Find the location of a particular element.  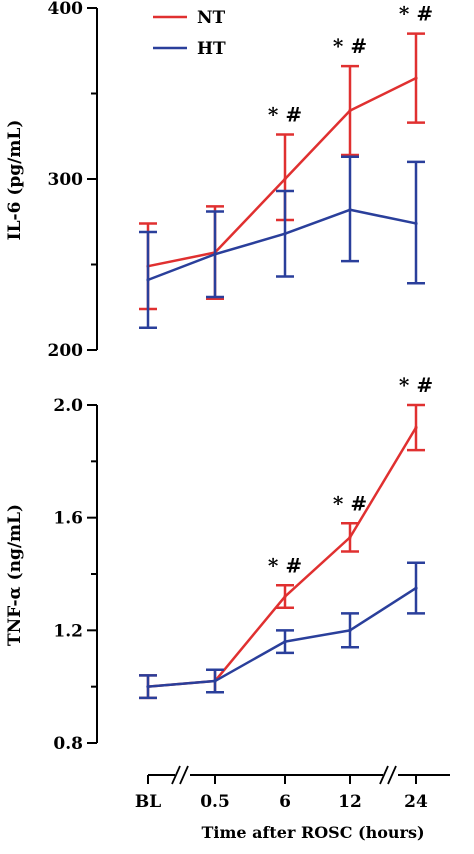

tnf-y-tick-label: 0.8 is located at coordinates (68, 744).